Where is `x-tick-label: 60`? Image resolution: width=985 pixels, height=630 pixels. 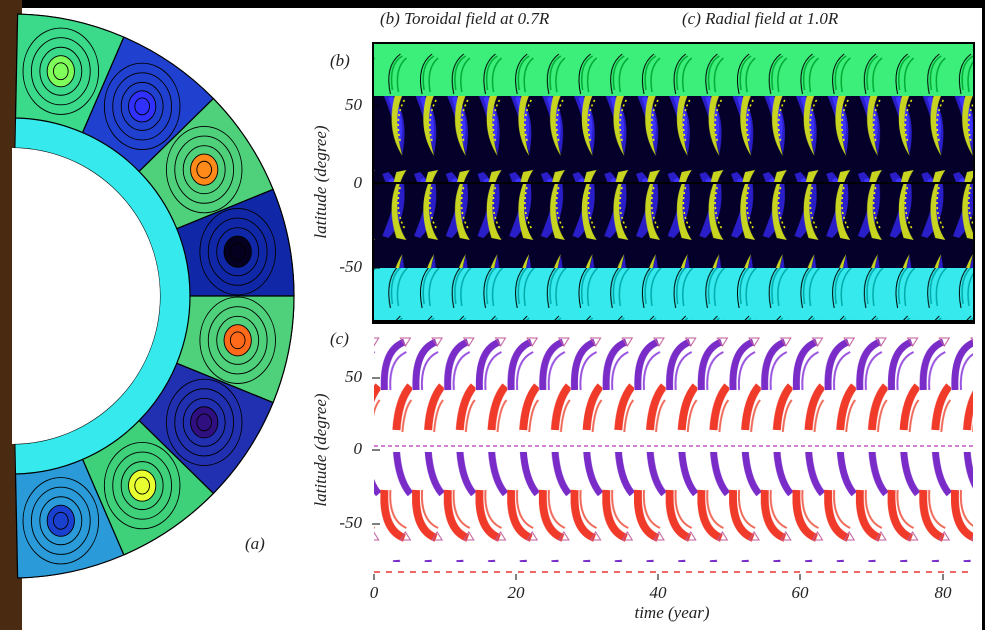
x-tick-label: 60 is located at coordinates (801, 592).